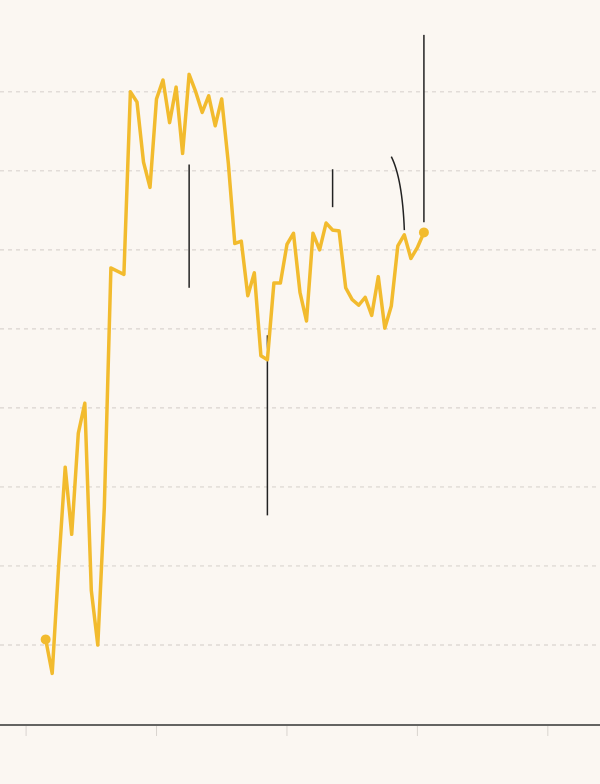 The image size is (600, 784). Describe the element at coordinates (45, 639) in the screenshot. I see `start-point` at that location.